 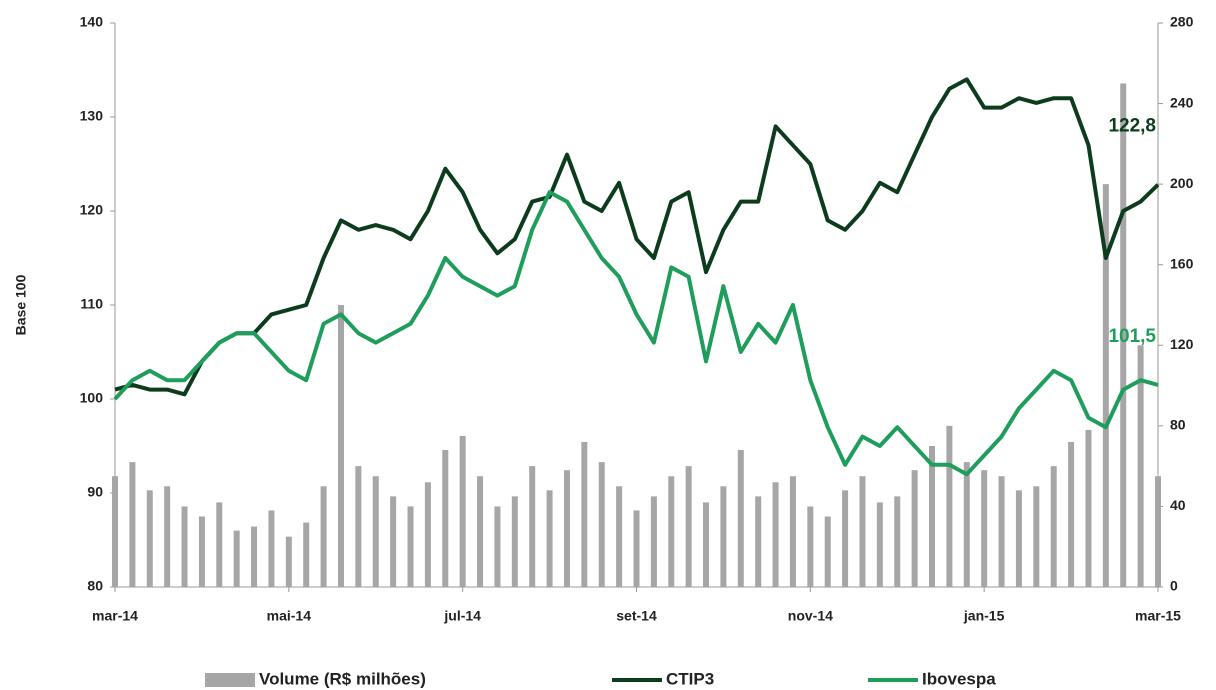 I want to click on y-tick-label: 130, so click(x=92, y=116).